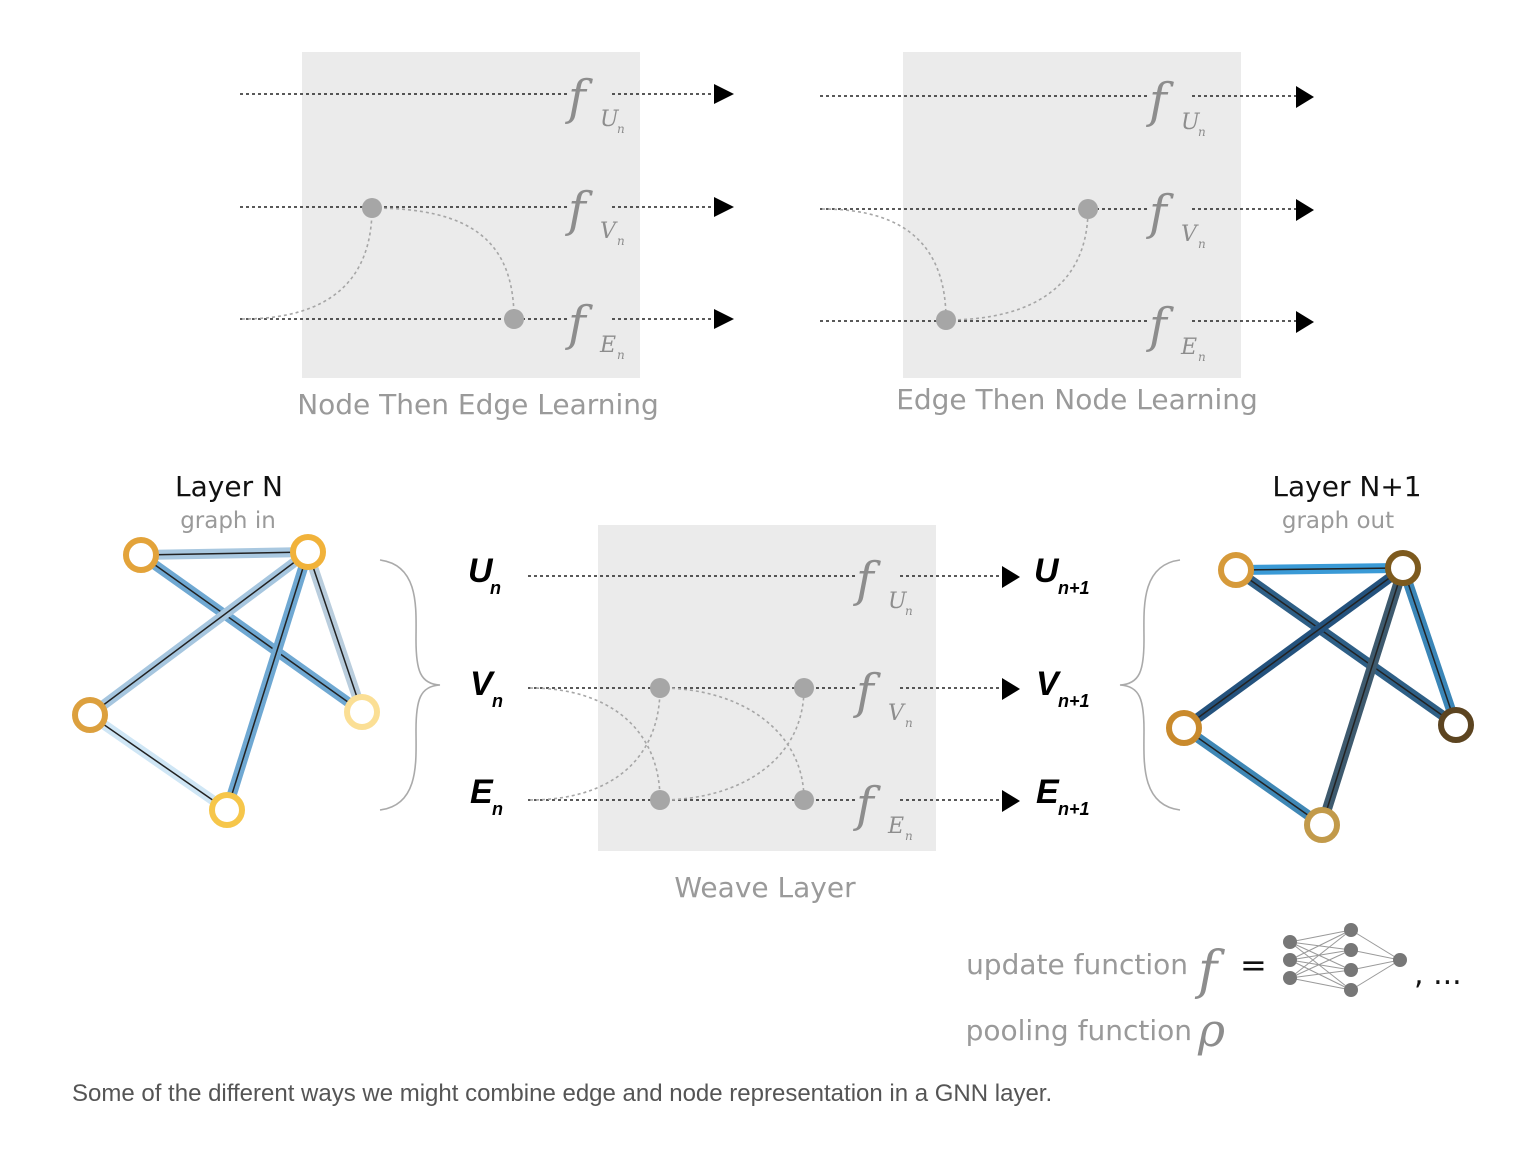 This screenshot has height=1160, width=1534. I want to click on input-e: E, so click(482, 792).